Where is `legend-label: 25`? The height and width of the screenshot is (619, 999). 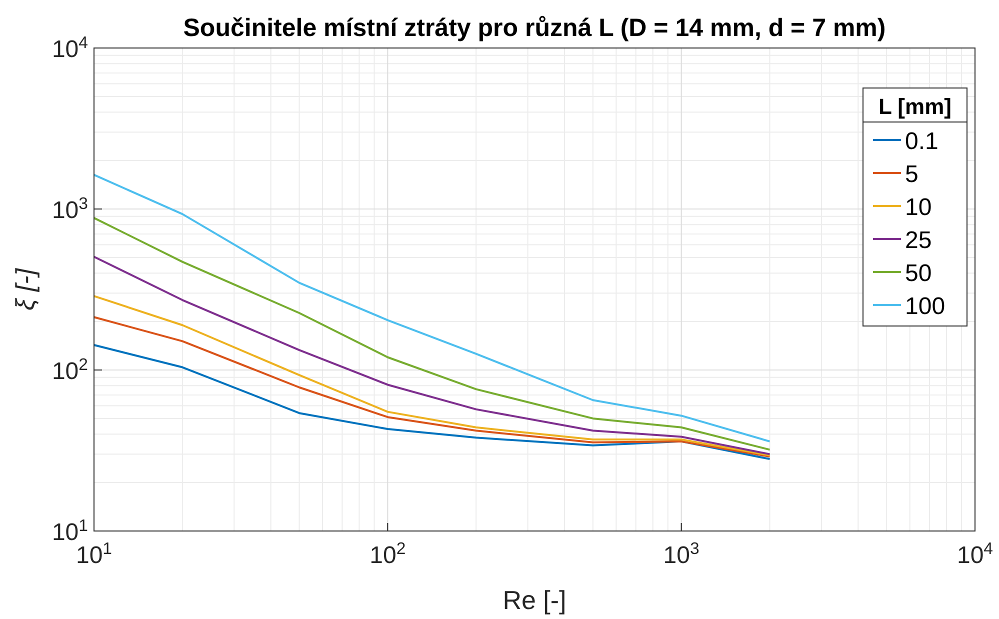 legend-label: 25 is located at coordinates (918, 240).